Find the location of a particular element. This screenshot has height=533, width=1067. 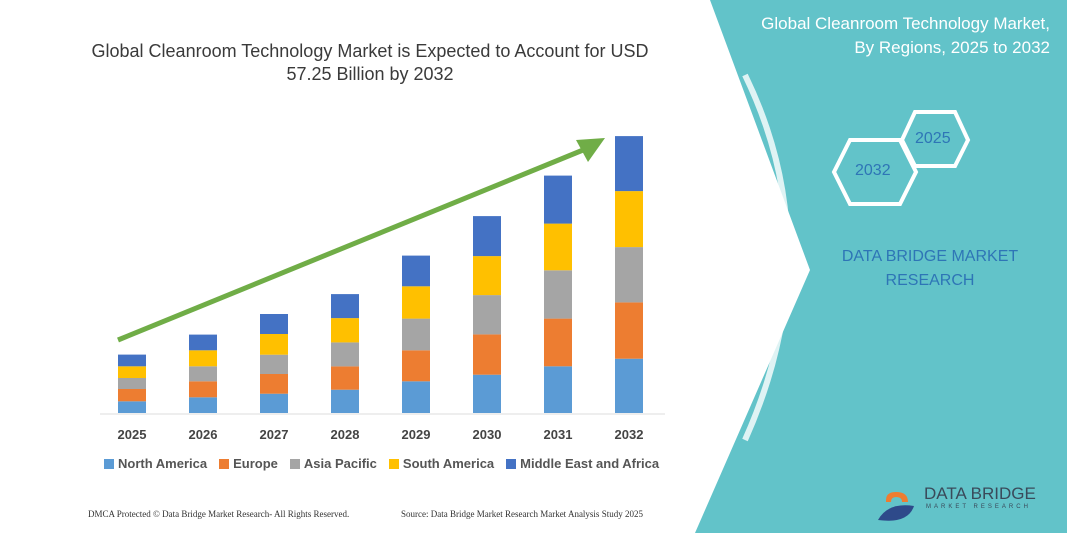

logo-name: DATA BRIDGE is located at coordinates (980, 493).